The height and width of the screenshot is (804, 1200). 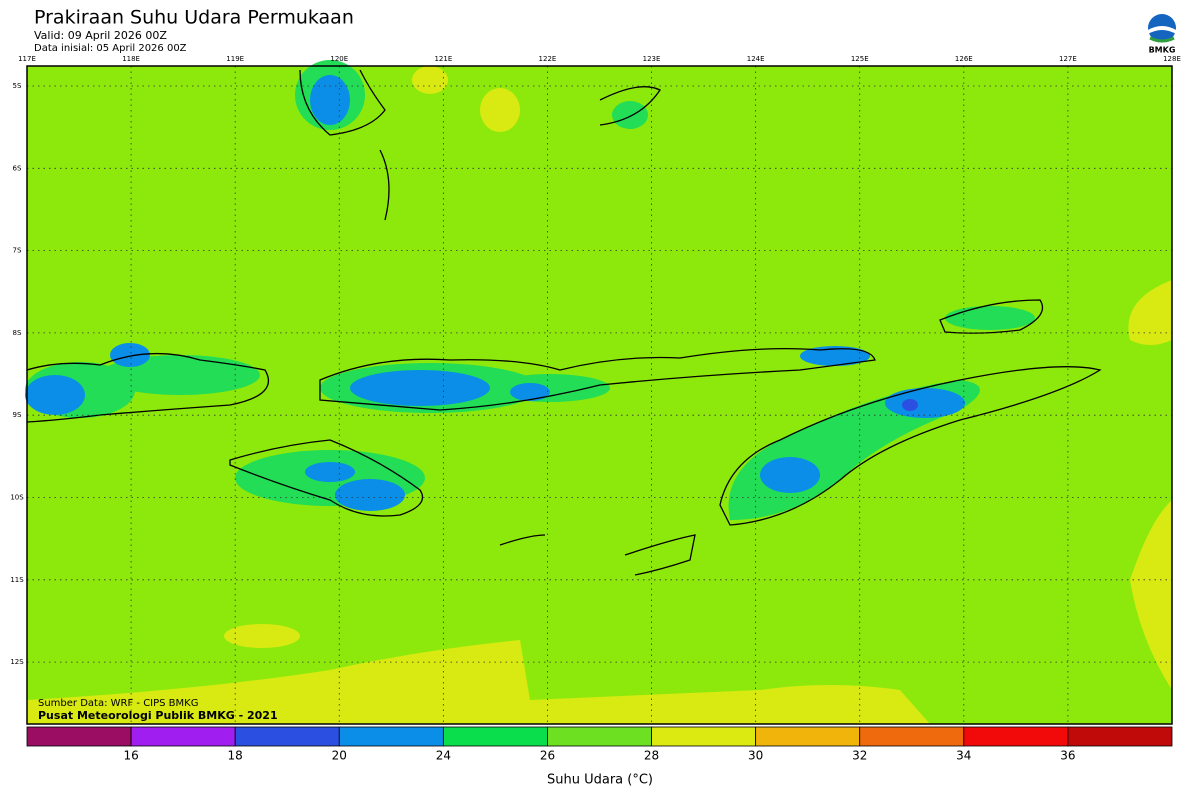 What do you see at coordinates (17, 86) in the screenshot?
I see `lat-label: 5S` at bounding box center [17, 86].